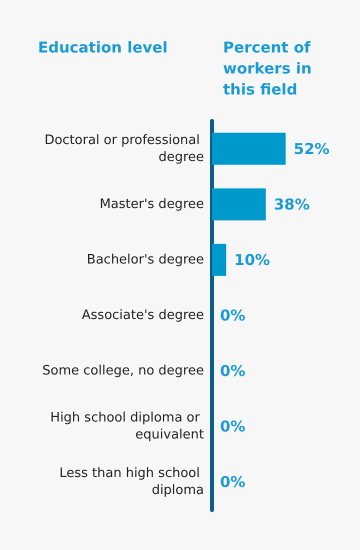 The height and width of the screenshot is (550, 360). Describe the element at coordinates (131, 482) in the screenshot. I see `y-tick-label: Less than high school diploma` at that location.